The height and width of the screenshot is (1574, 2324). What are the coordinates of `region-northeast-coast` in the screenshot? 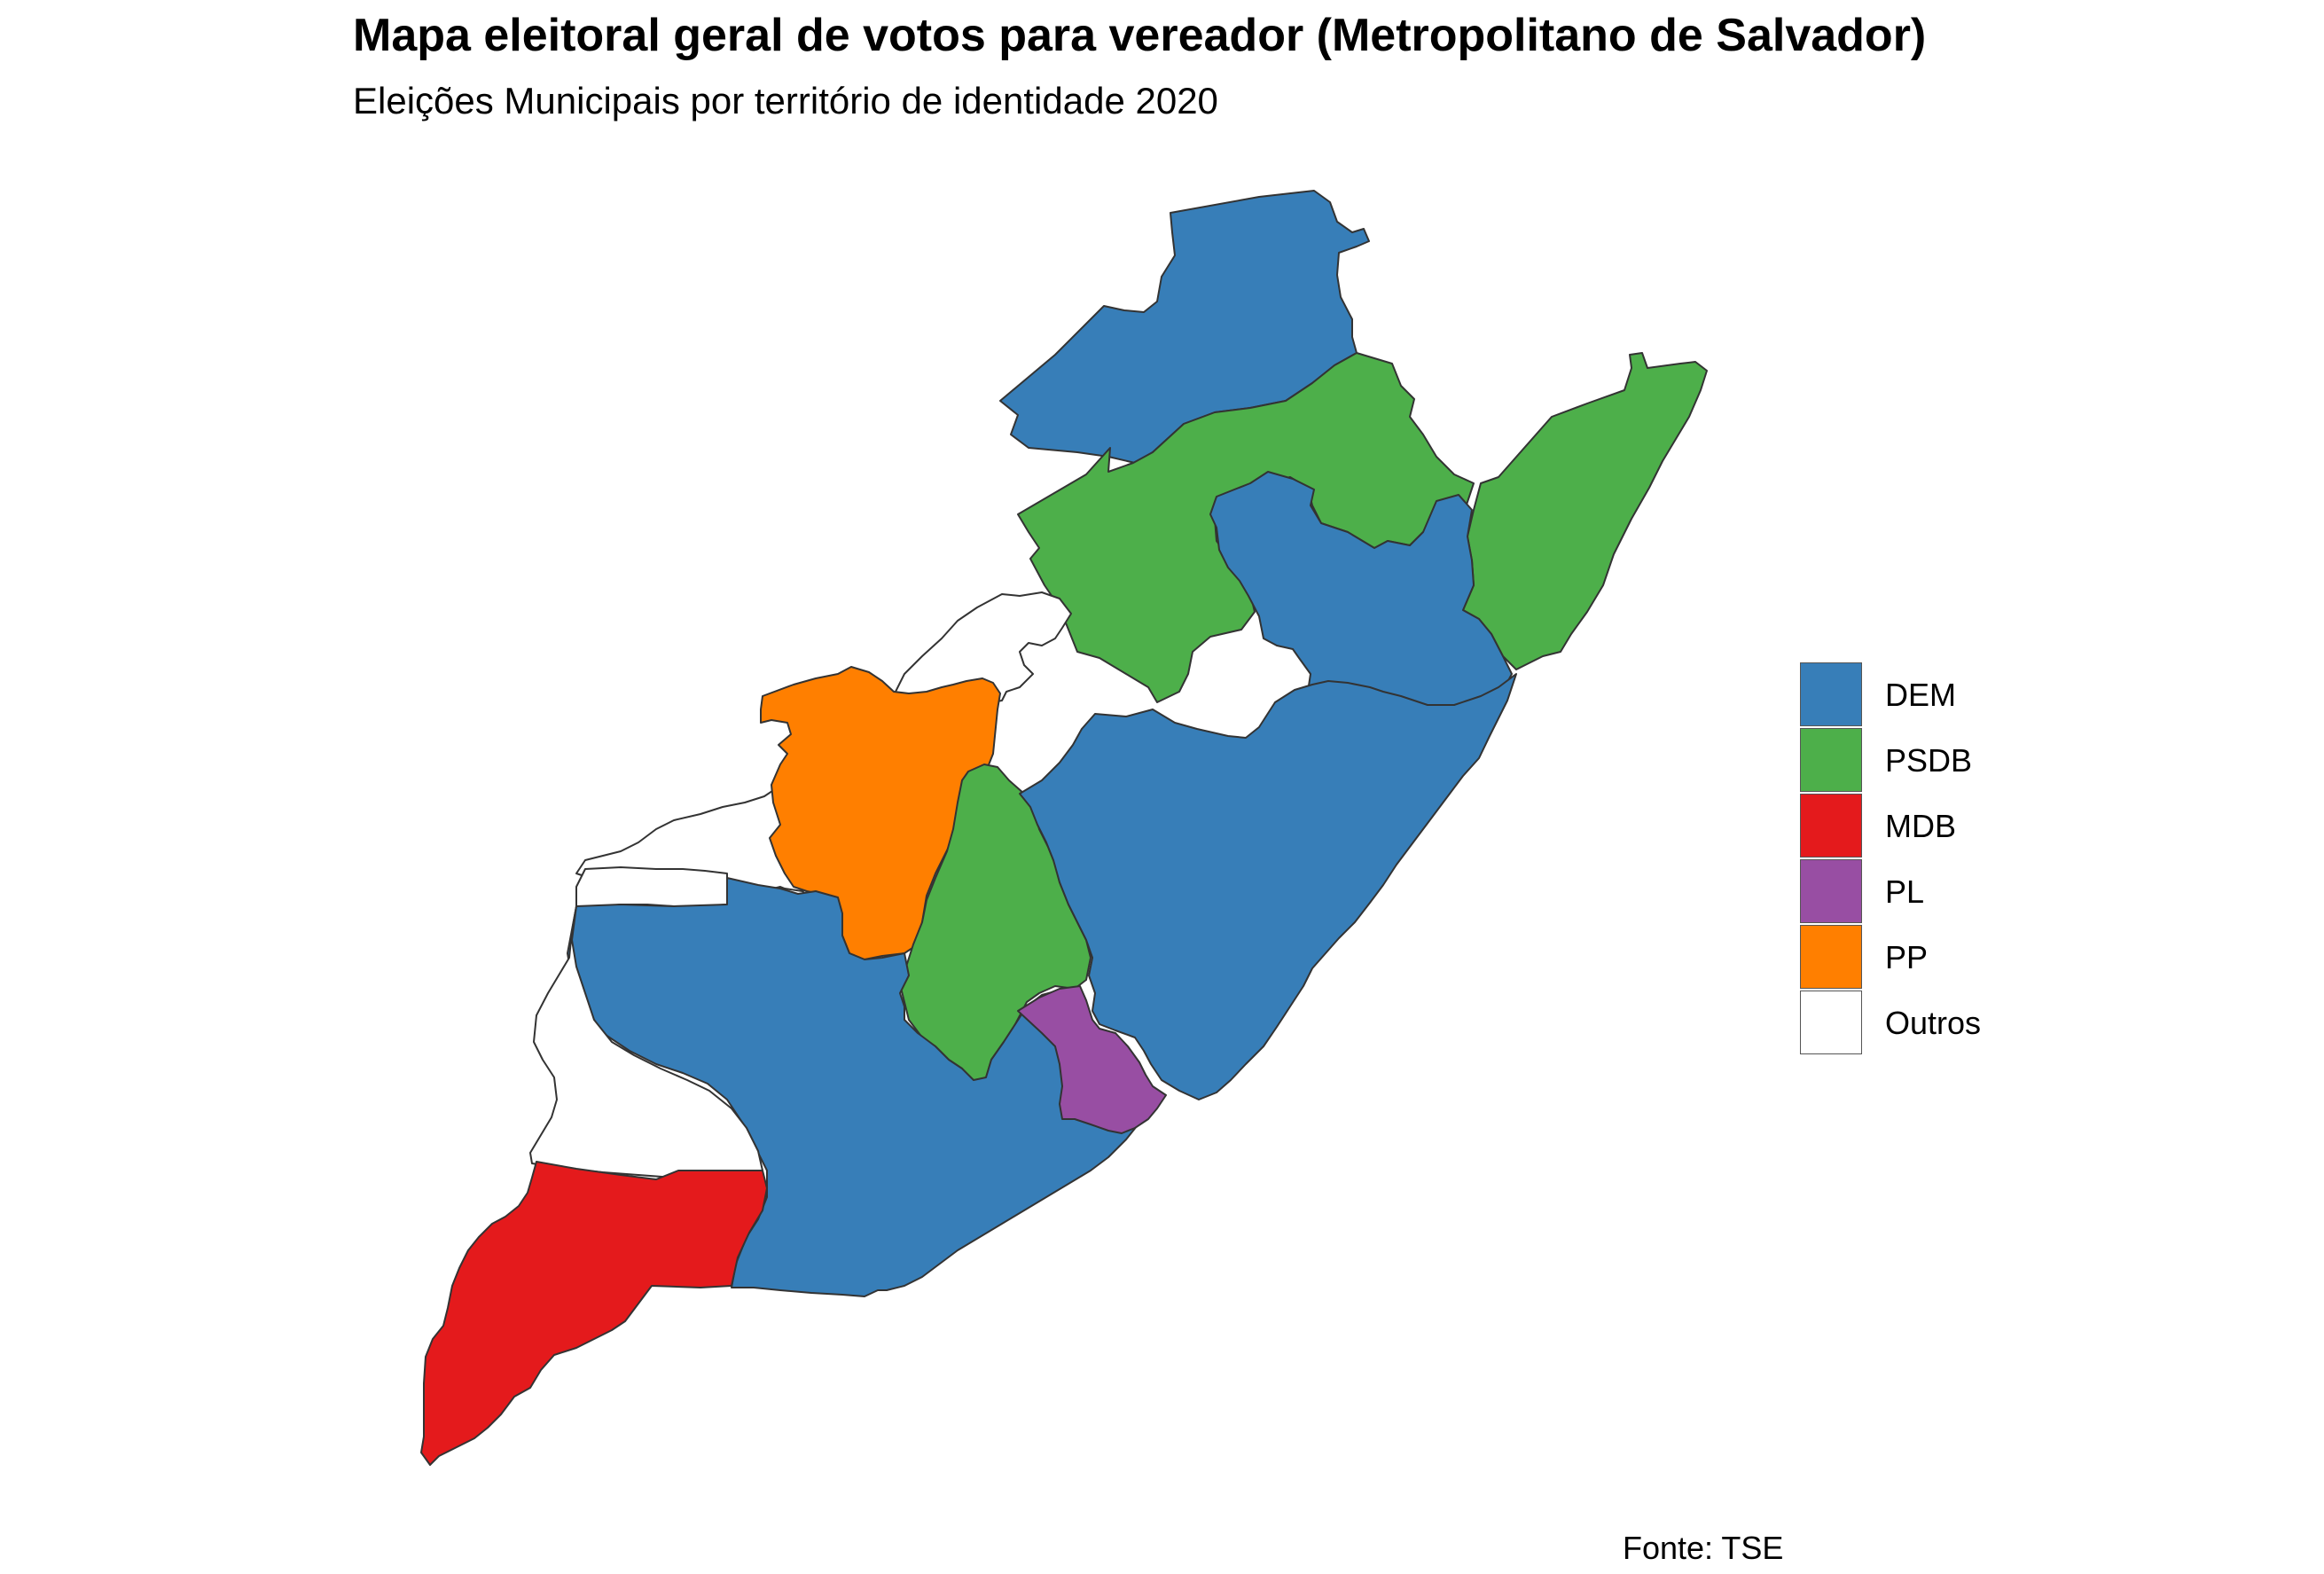 It's located at (1585, 511).